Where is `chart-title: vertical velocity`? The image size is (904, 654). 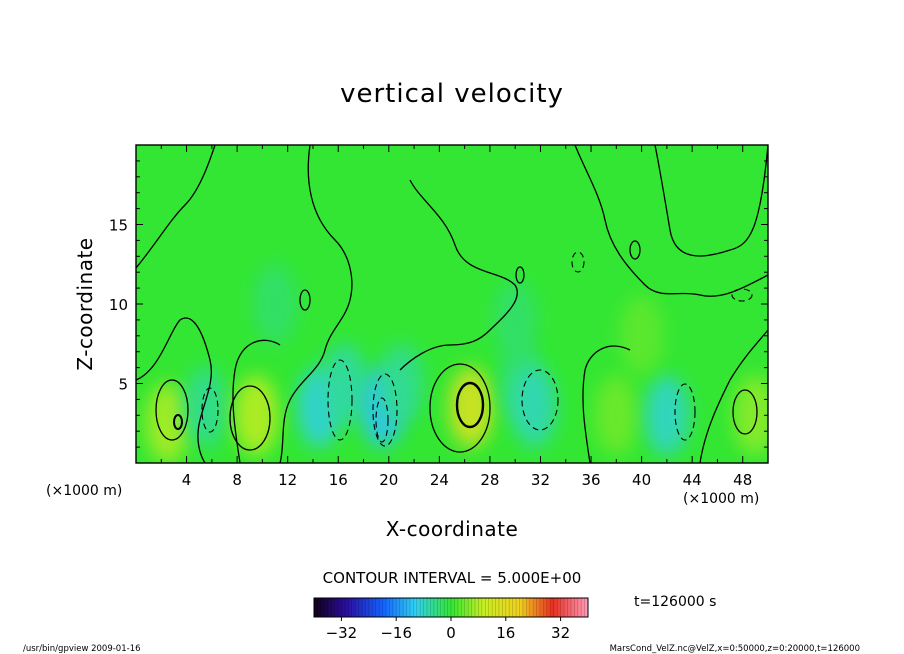 chart-title: vertical velocity is located at coordinates (452, 94).